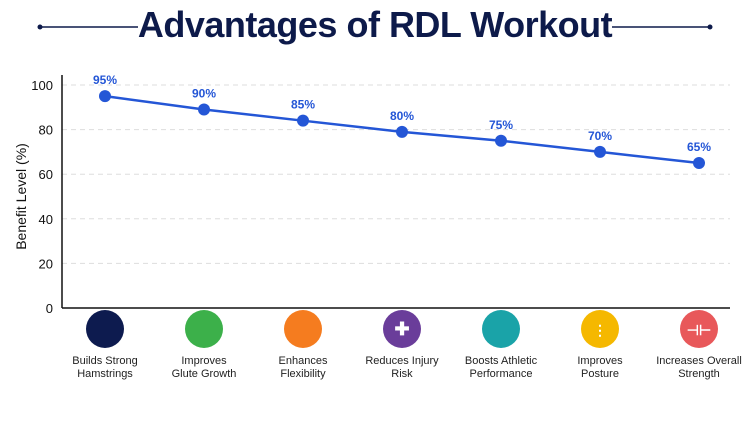 The height and width of the screenshot is (422, 750). What do you see at coordinates (105, 329) in the screenshot?
I see `flexed-arm-icon` at bounding box center [105, 329].